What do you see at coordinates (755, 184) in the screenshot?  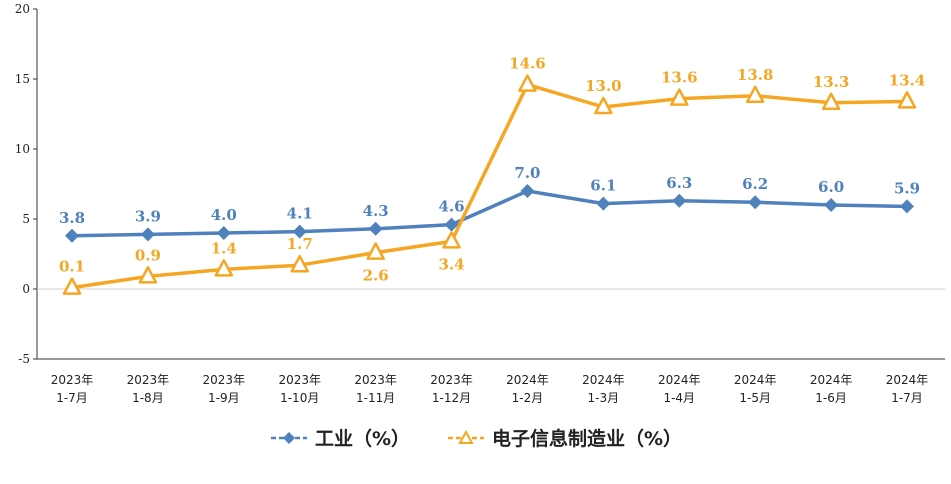 I see `data-label-industry: 6.2` at bounding box center [755, 184].